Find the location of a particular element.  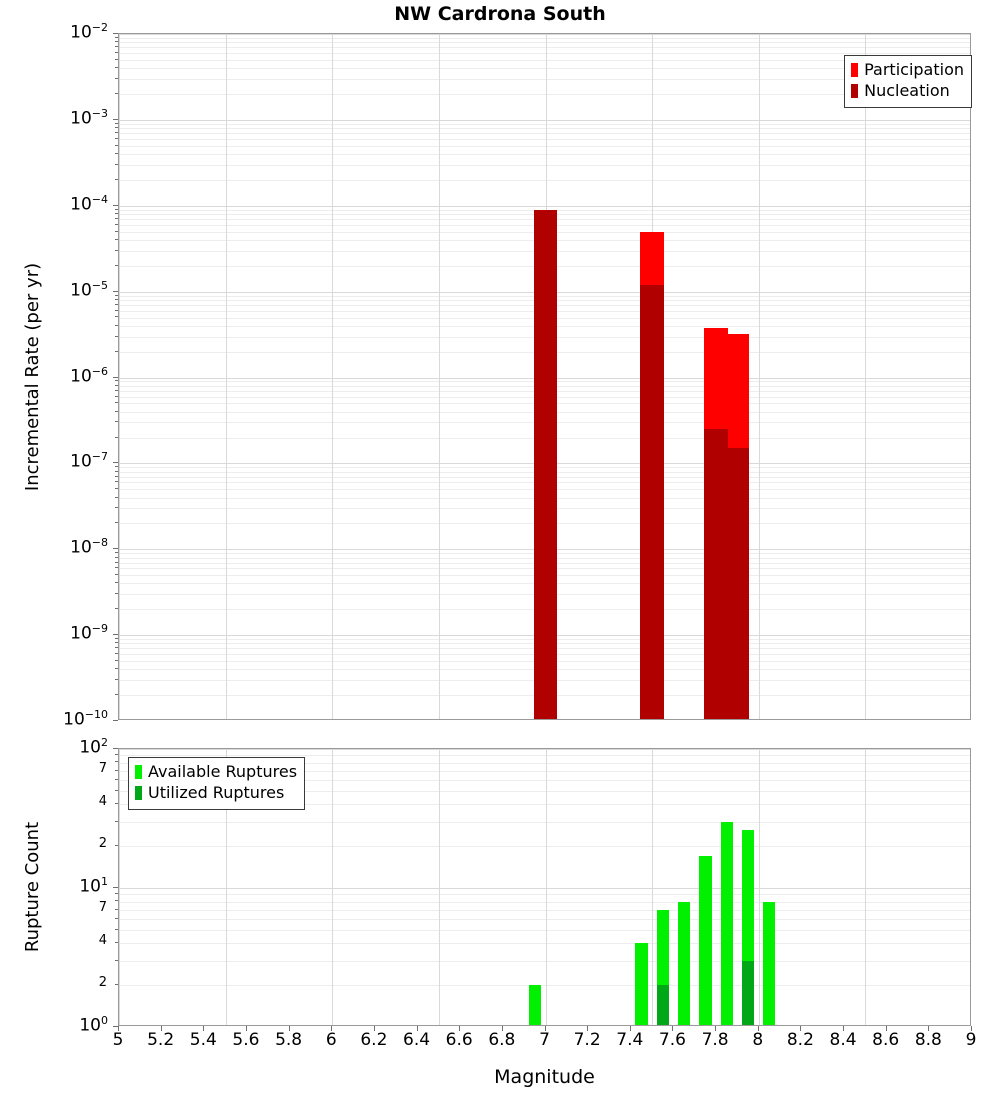

legend-item-available: Available Ruptures is located at coordinates (216, 772).